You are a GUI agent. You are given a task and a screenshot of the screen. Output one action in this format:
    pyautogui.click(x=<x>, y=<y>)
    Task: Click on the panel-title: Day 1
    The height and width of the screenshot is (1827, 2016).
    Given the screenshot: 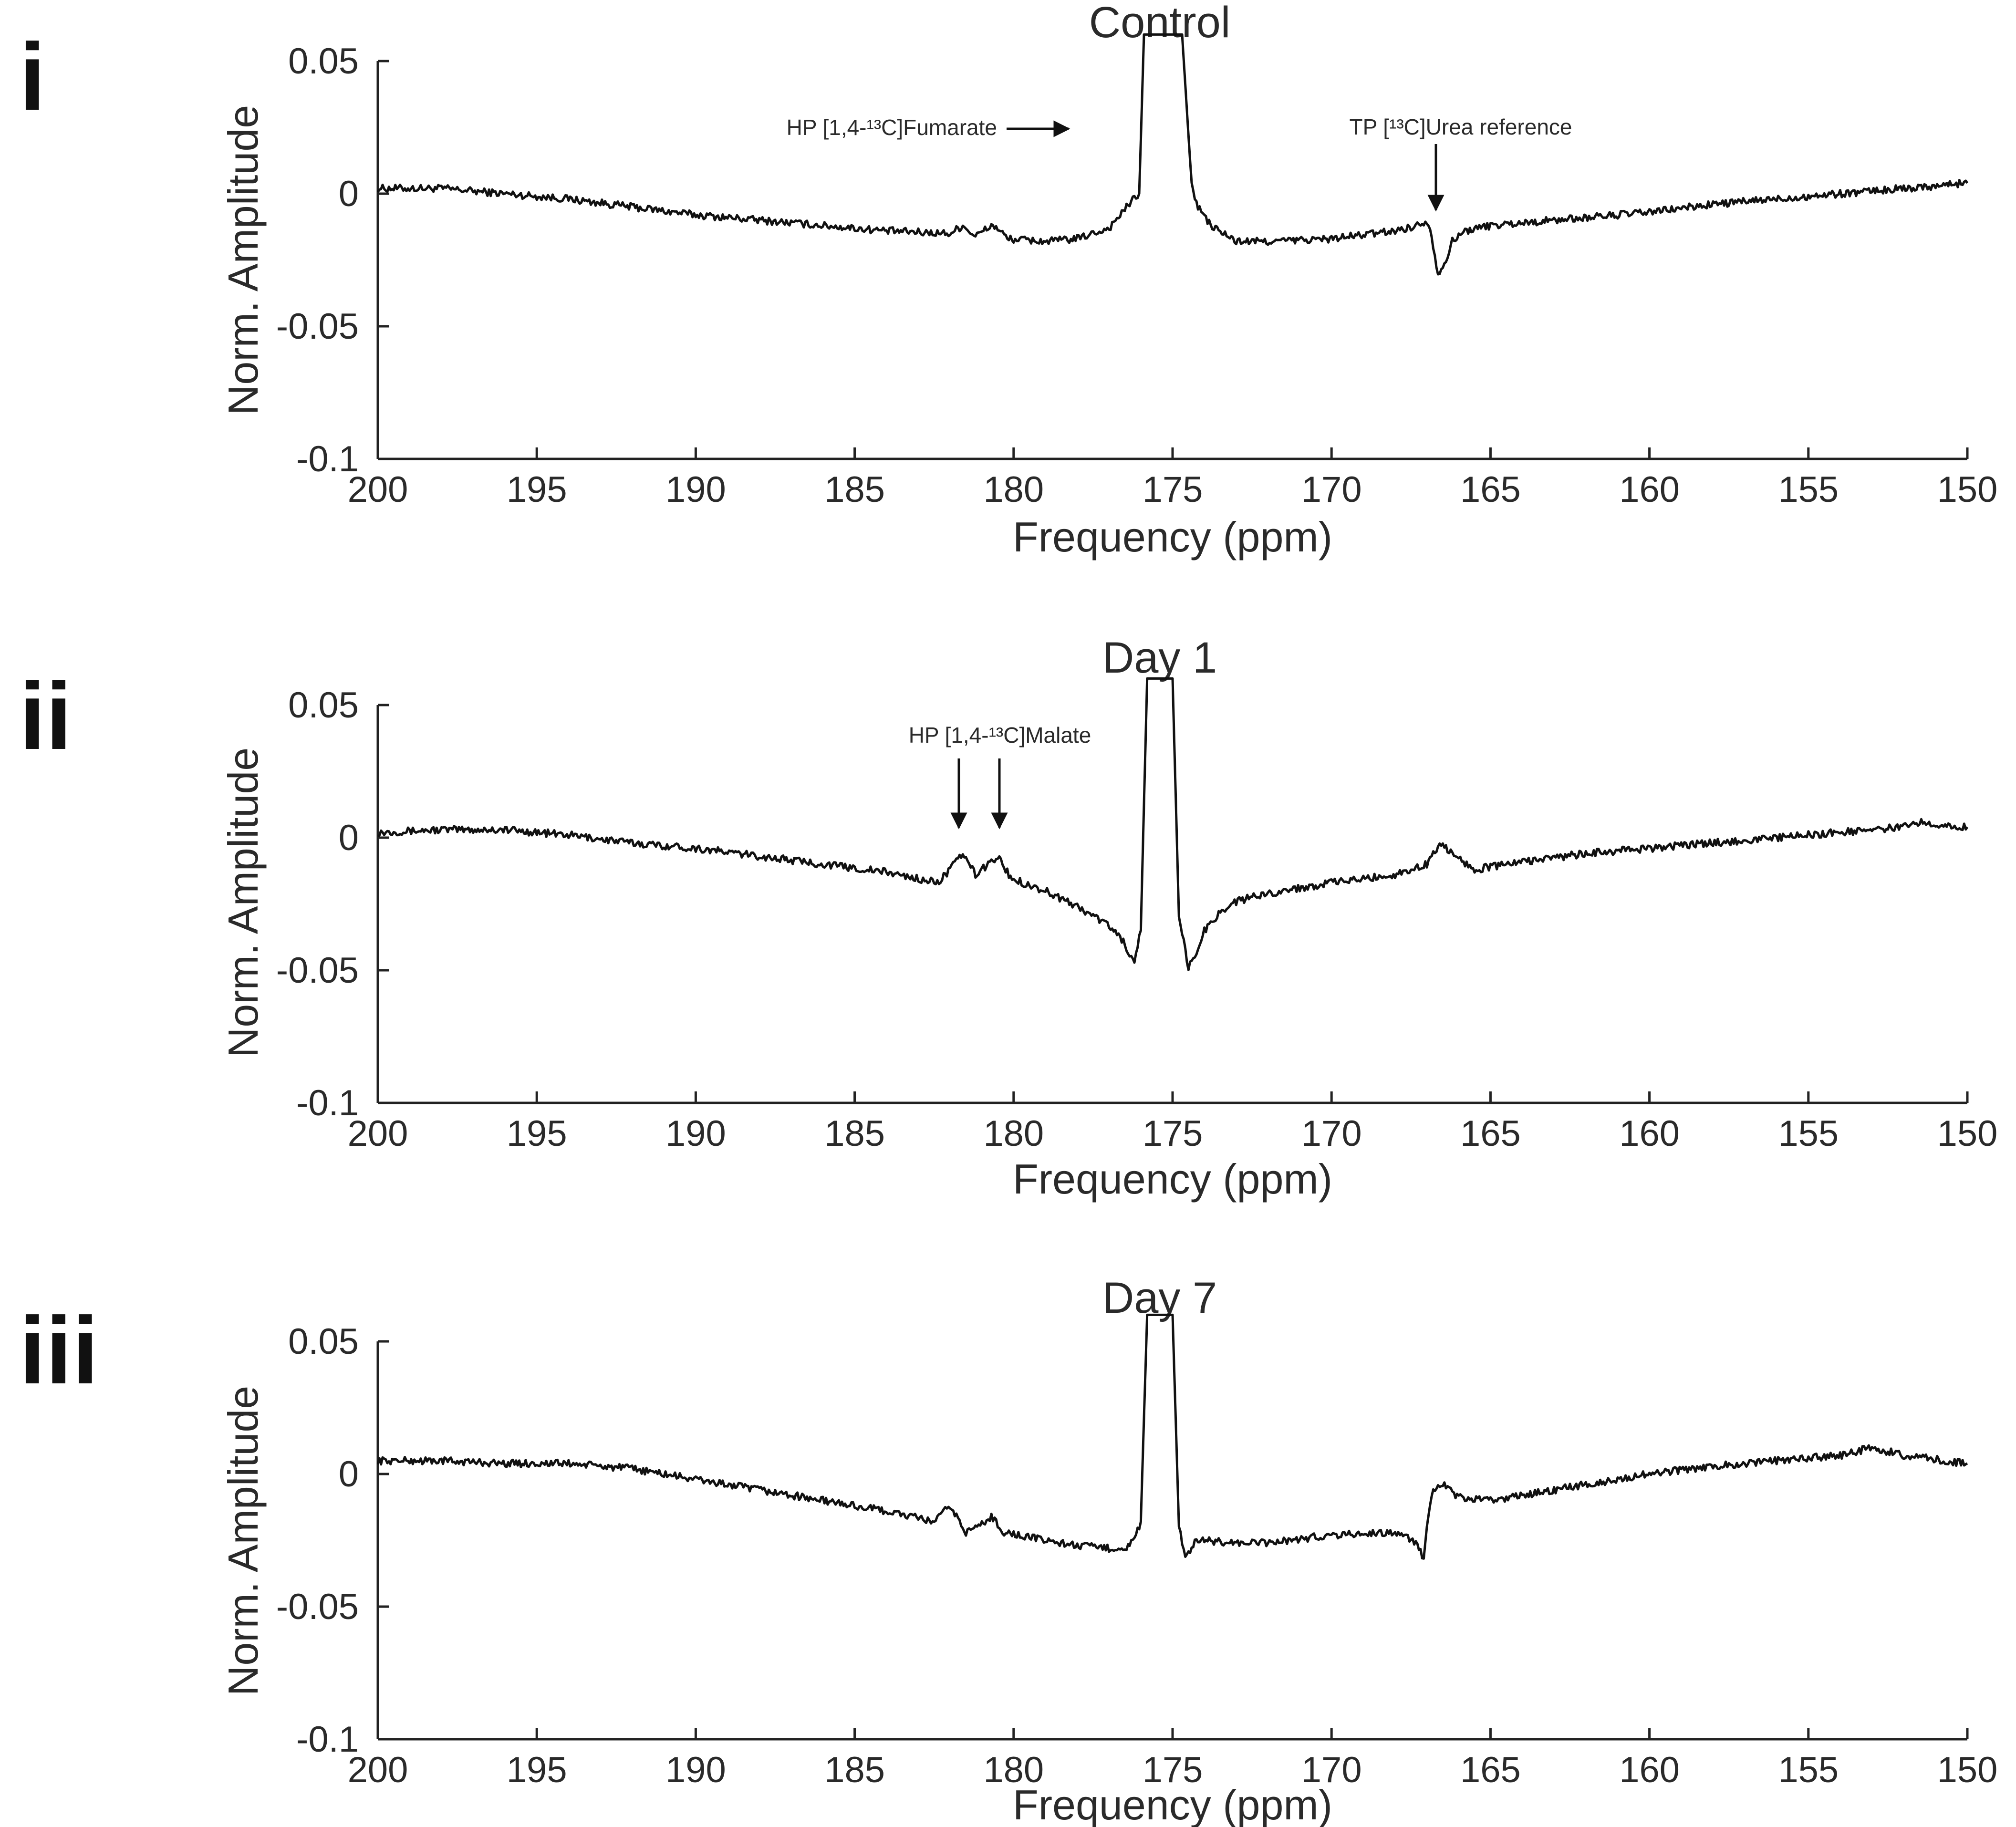 What is the action you would take?
    pyautogui.click(x=1159, y=658)
    